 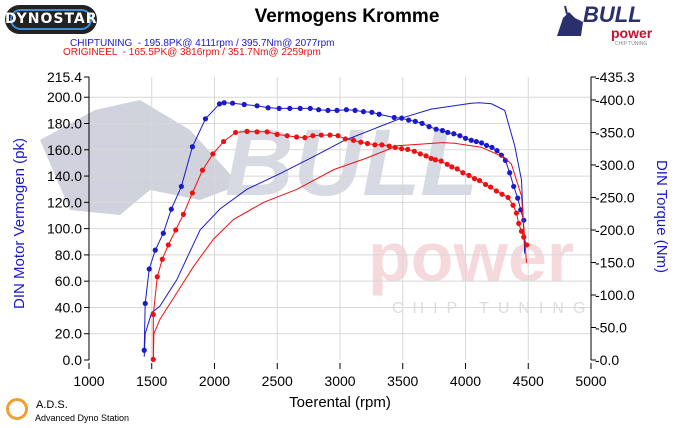 I want to click on y-left-axis-label: DIN Motor Vermogen (pk), so click(x=19, y=223).